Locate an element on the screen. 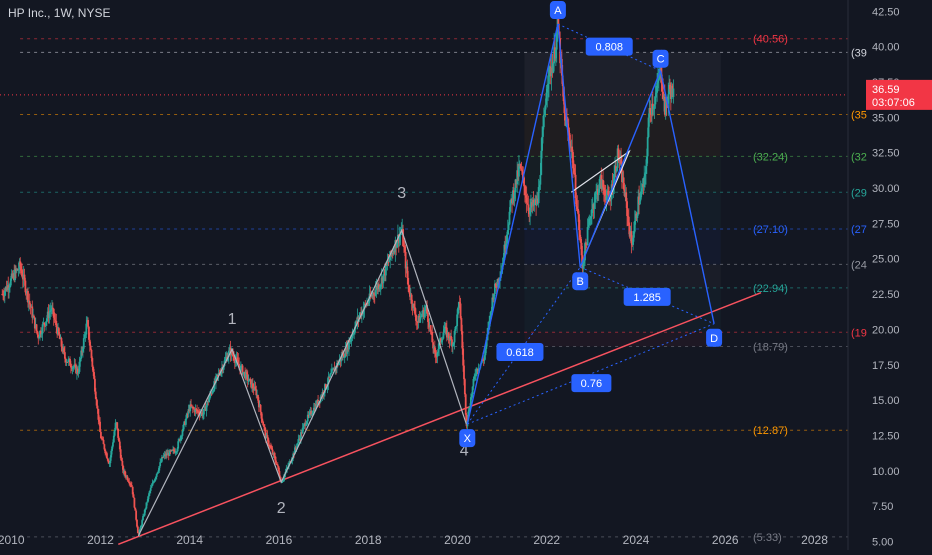 This screenshot has height=555, width=932. y-tick-label: 5.00 is located at coordinates (882, 543).